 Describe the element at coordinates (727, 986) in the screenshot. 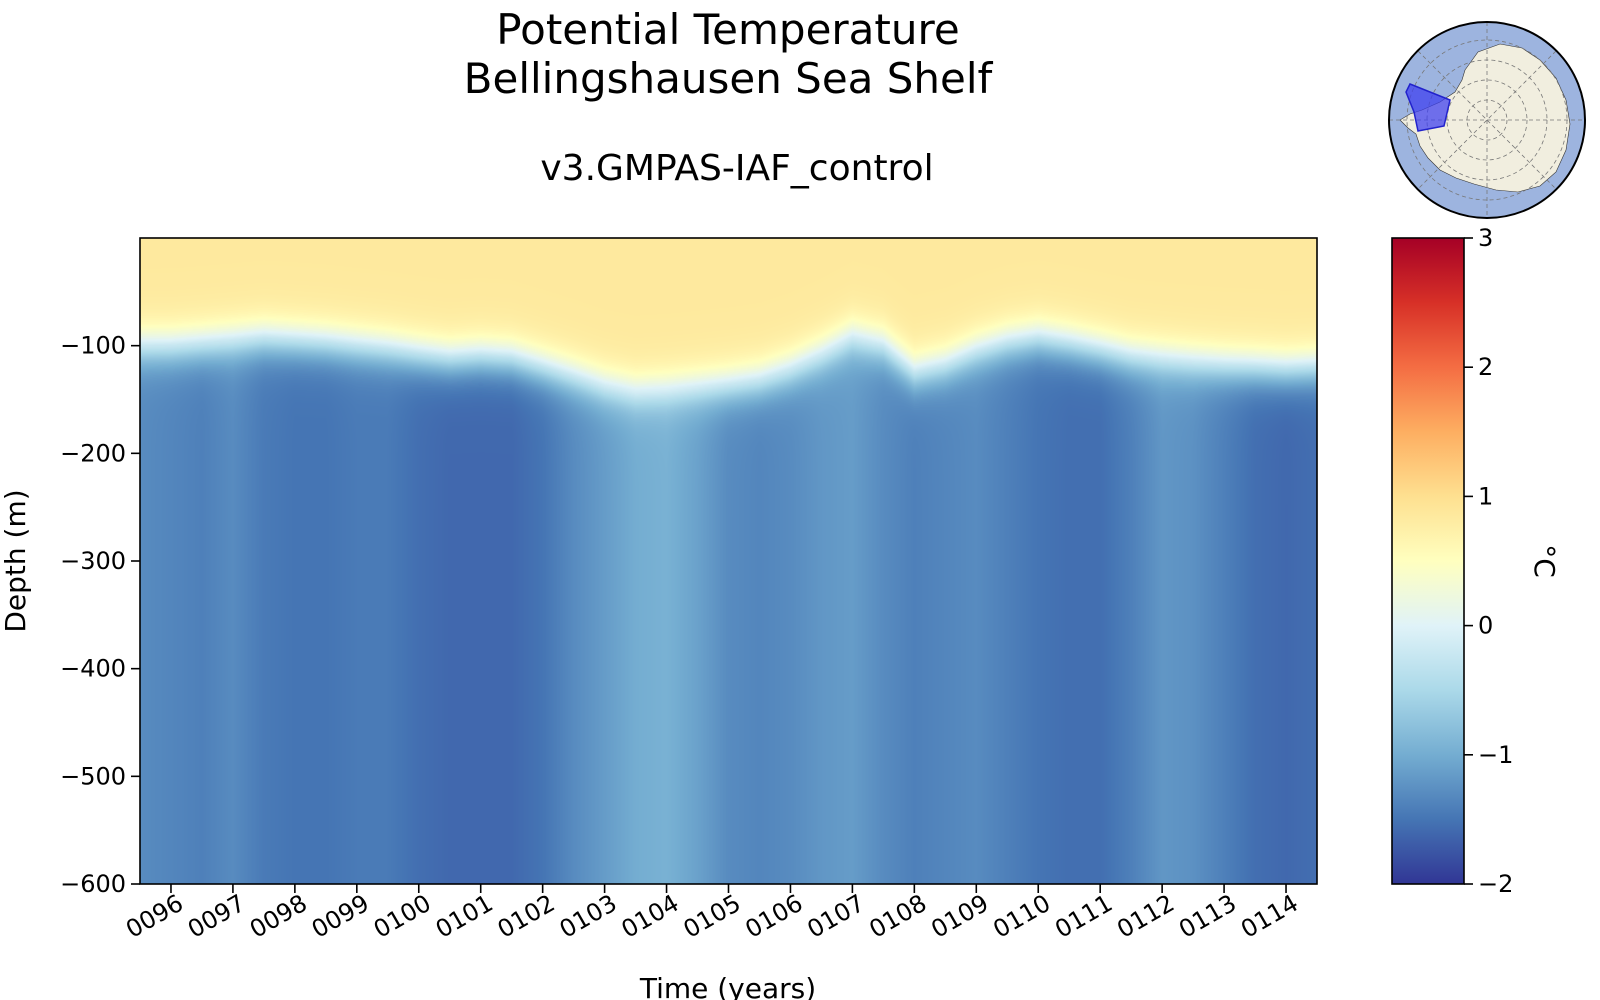

I see `x-axis-label: Time (years)` at that location.